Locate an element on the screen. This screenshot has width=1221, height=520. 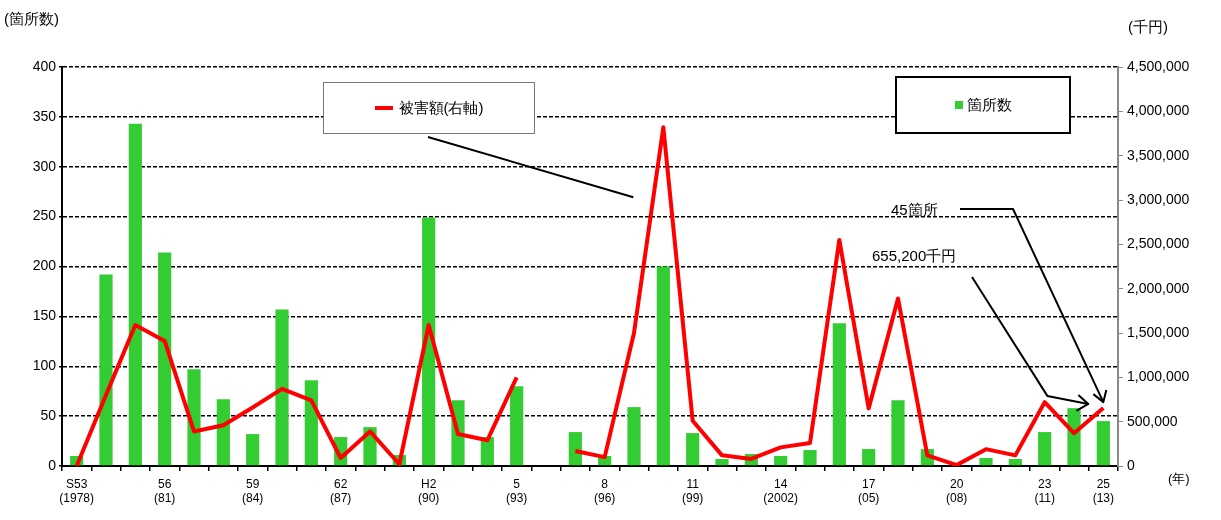
x-tick-label: 25 (13) is located at coordinates (1103, 490).